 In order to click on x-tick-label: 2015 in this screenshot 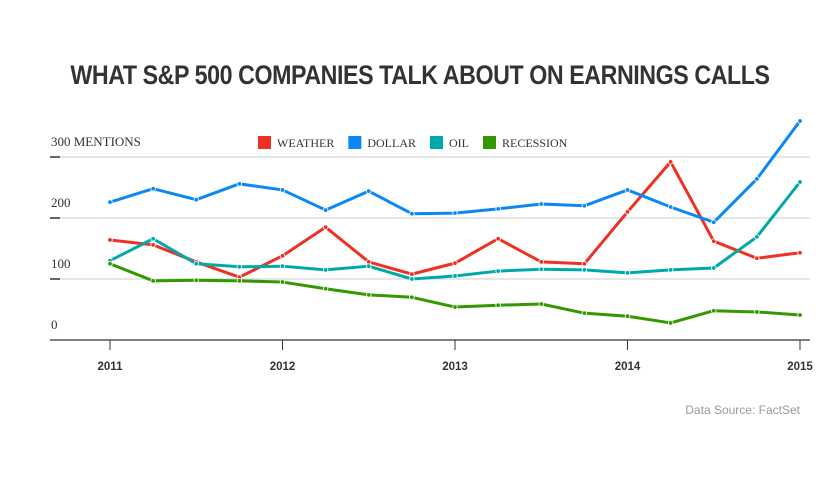, I will do `click(800, 367)`.